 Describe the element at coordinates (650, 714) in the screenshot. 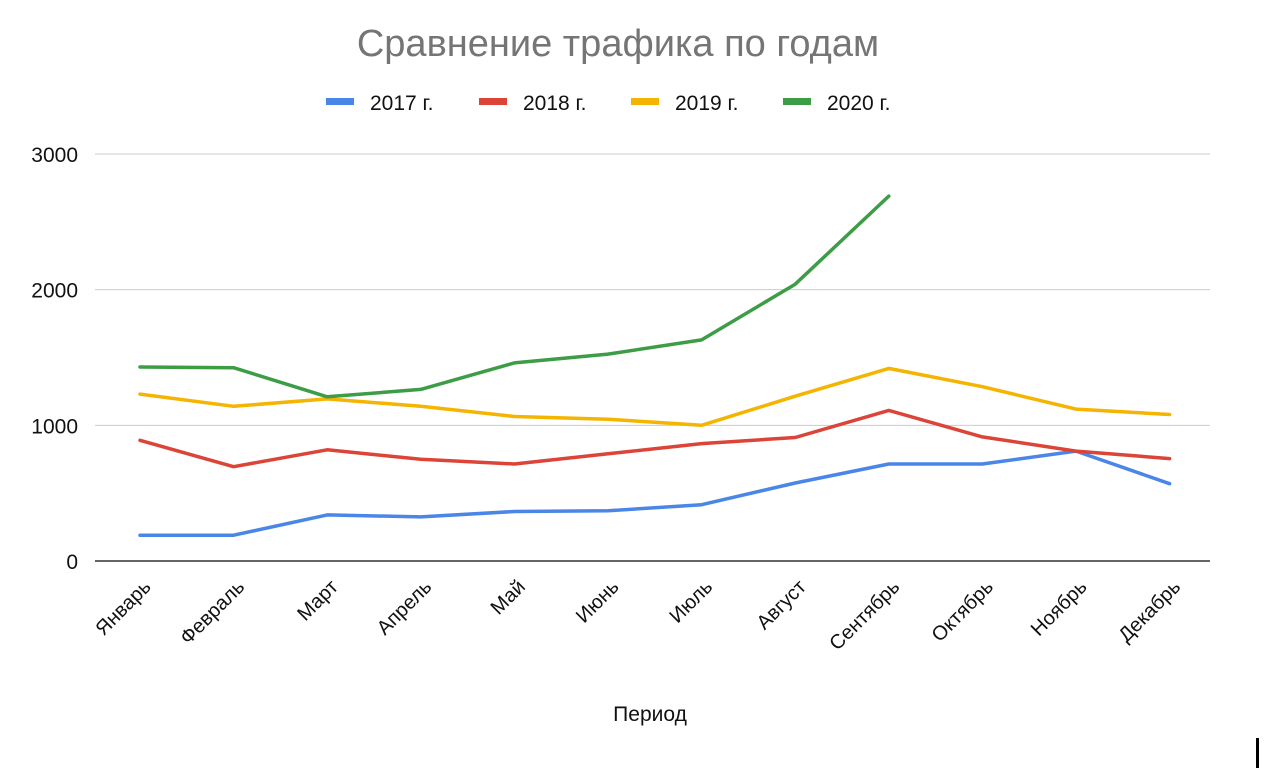

I see `x-axis-title: Период` at that location.